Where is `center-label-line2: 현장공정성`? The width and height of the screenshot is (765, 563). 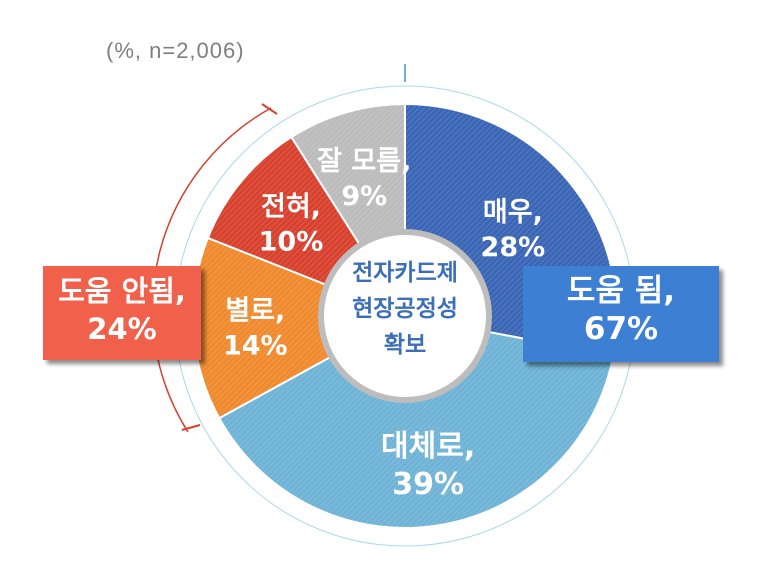
center-label-line2: 현장공정성 is located at coordinates (405, 309).